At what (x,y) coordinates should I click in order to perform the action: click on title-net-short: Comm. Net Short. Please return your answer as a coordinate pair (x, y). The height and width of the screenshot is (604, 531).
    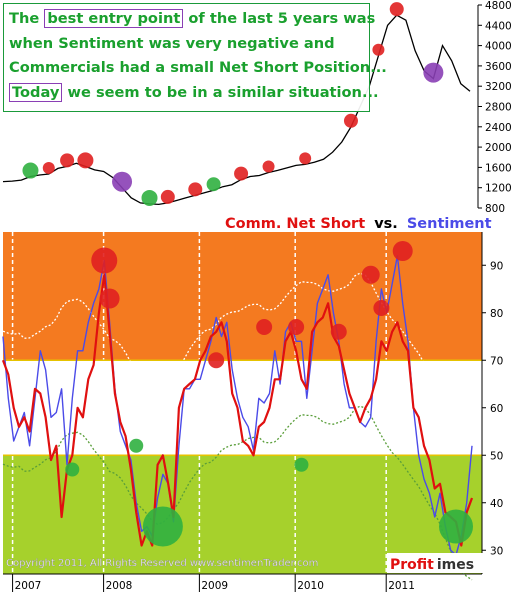
    Looking at the image, I should click on (295, 224).